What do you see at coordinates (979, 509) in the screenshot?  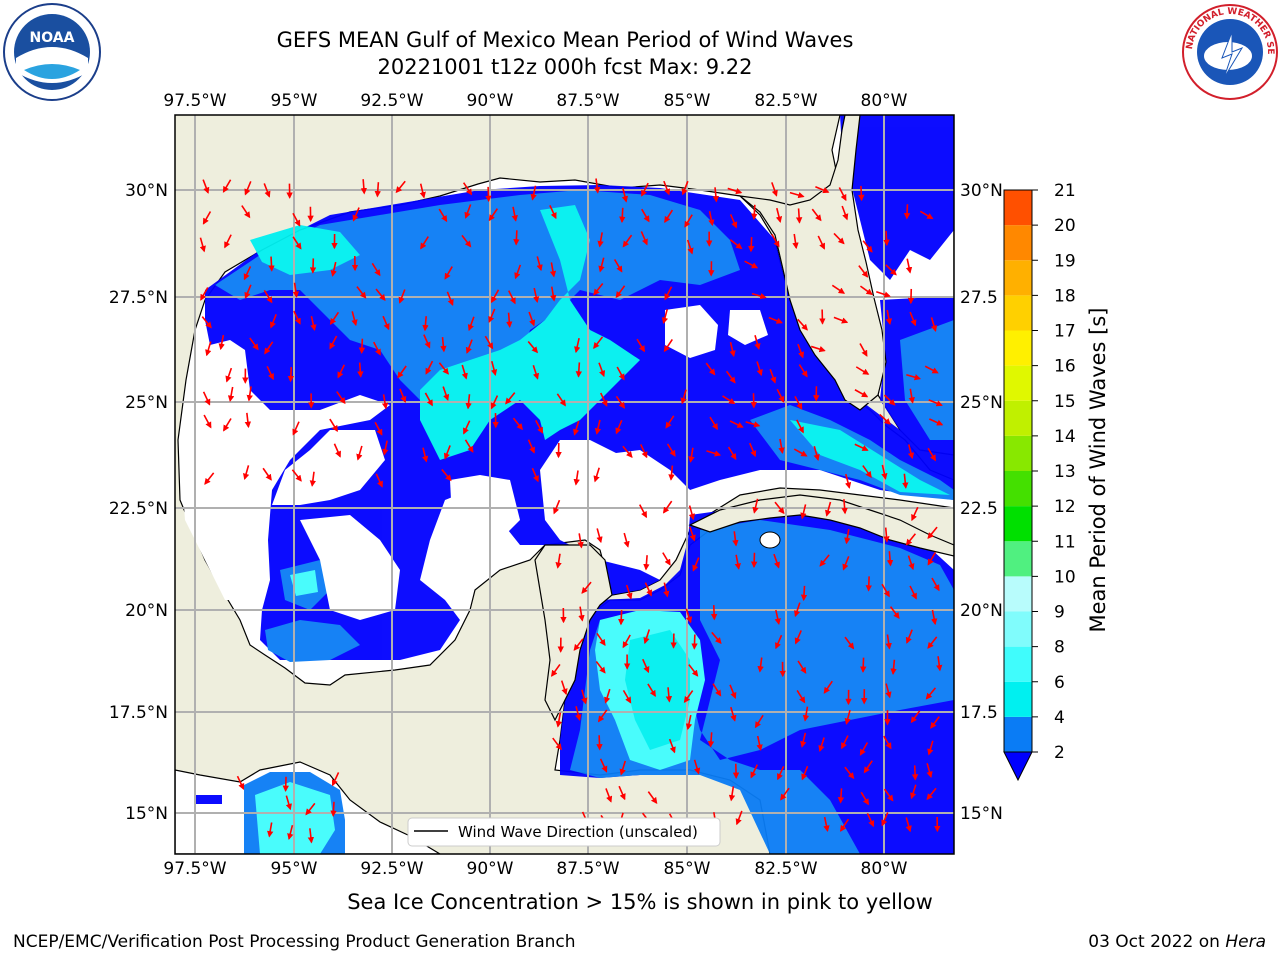 I see `lat-tick-right: 22.5` at bounding box center [979, 509].